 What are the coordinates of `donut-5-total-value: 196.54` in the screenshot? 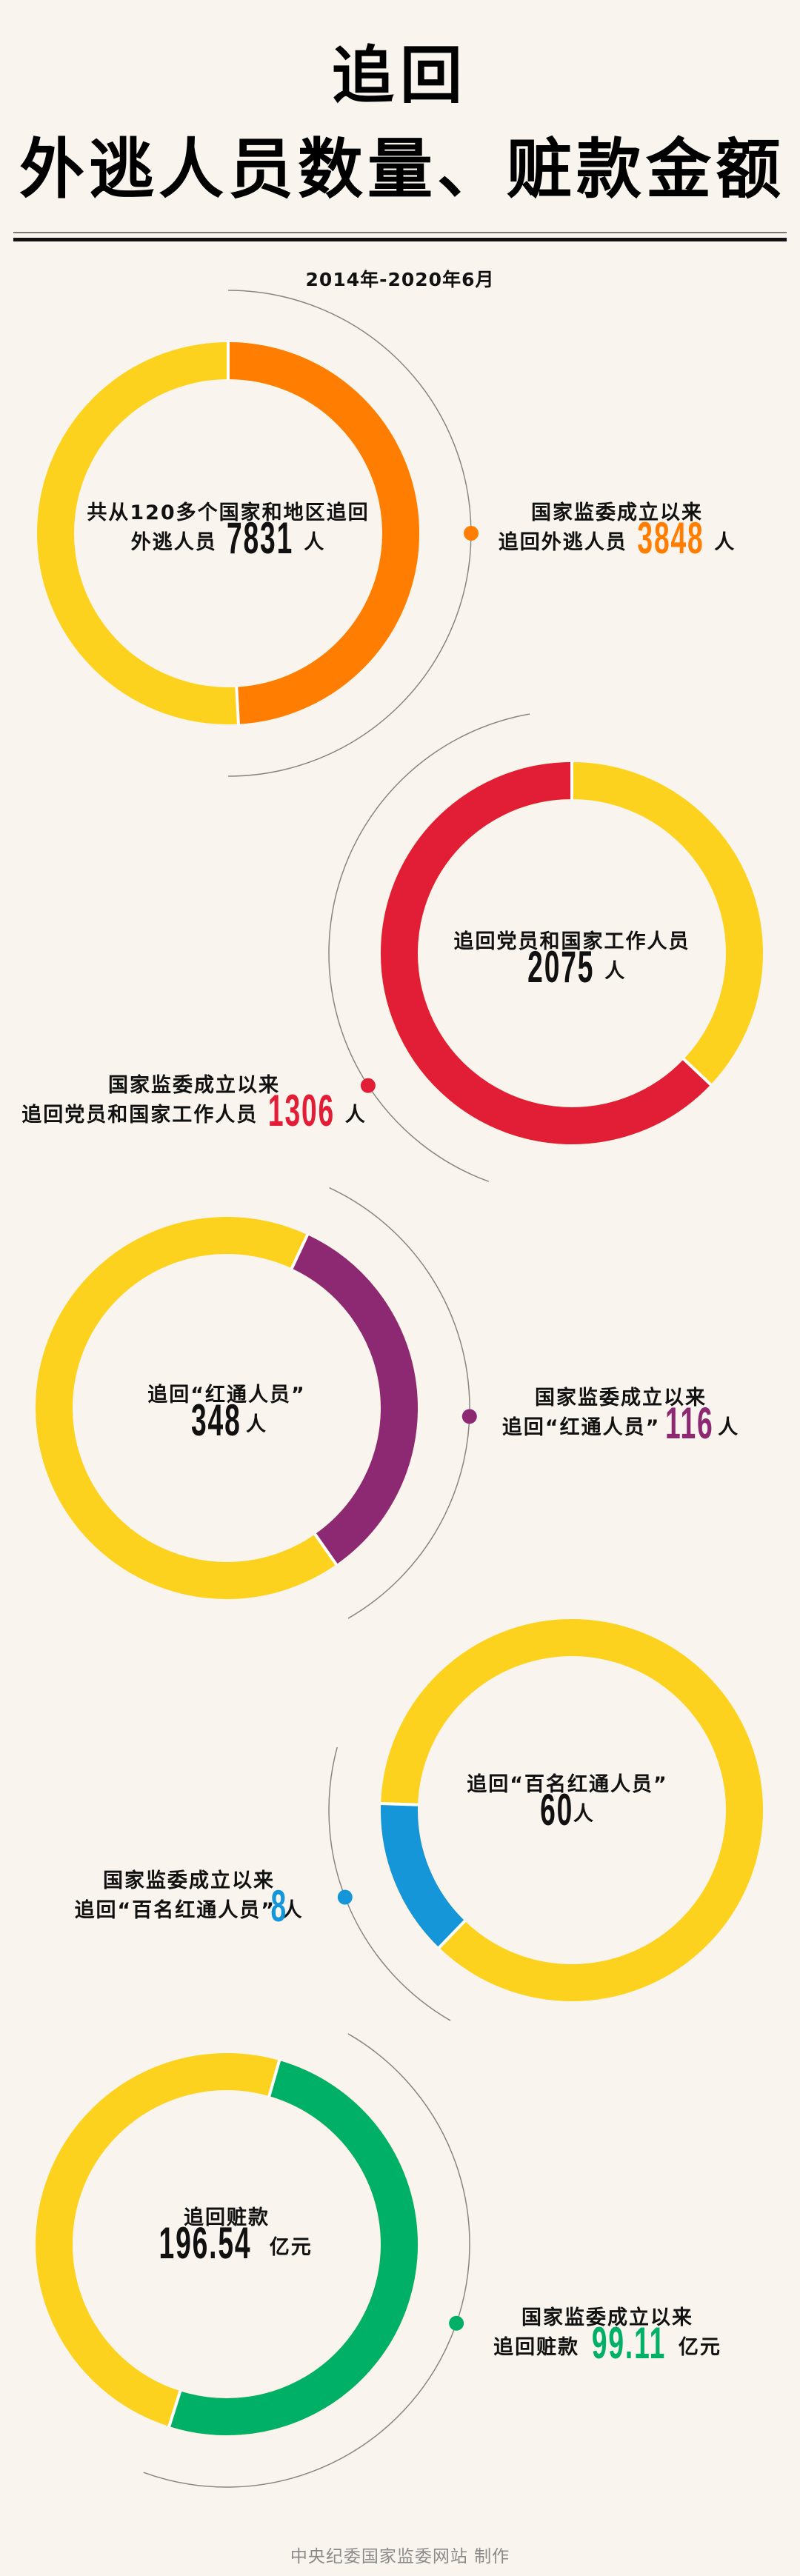 It's located at (205, 2243).